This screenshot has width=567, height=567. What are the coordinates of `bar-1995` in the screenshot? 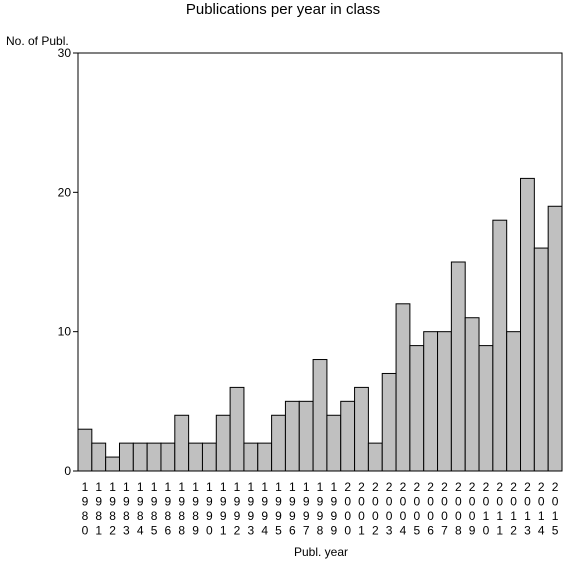 It's located at (278, 443).